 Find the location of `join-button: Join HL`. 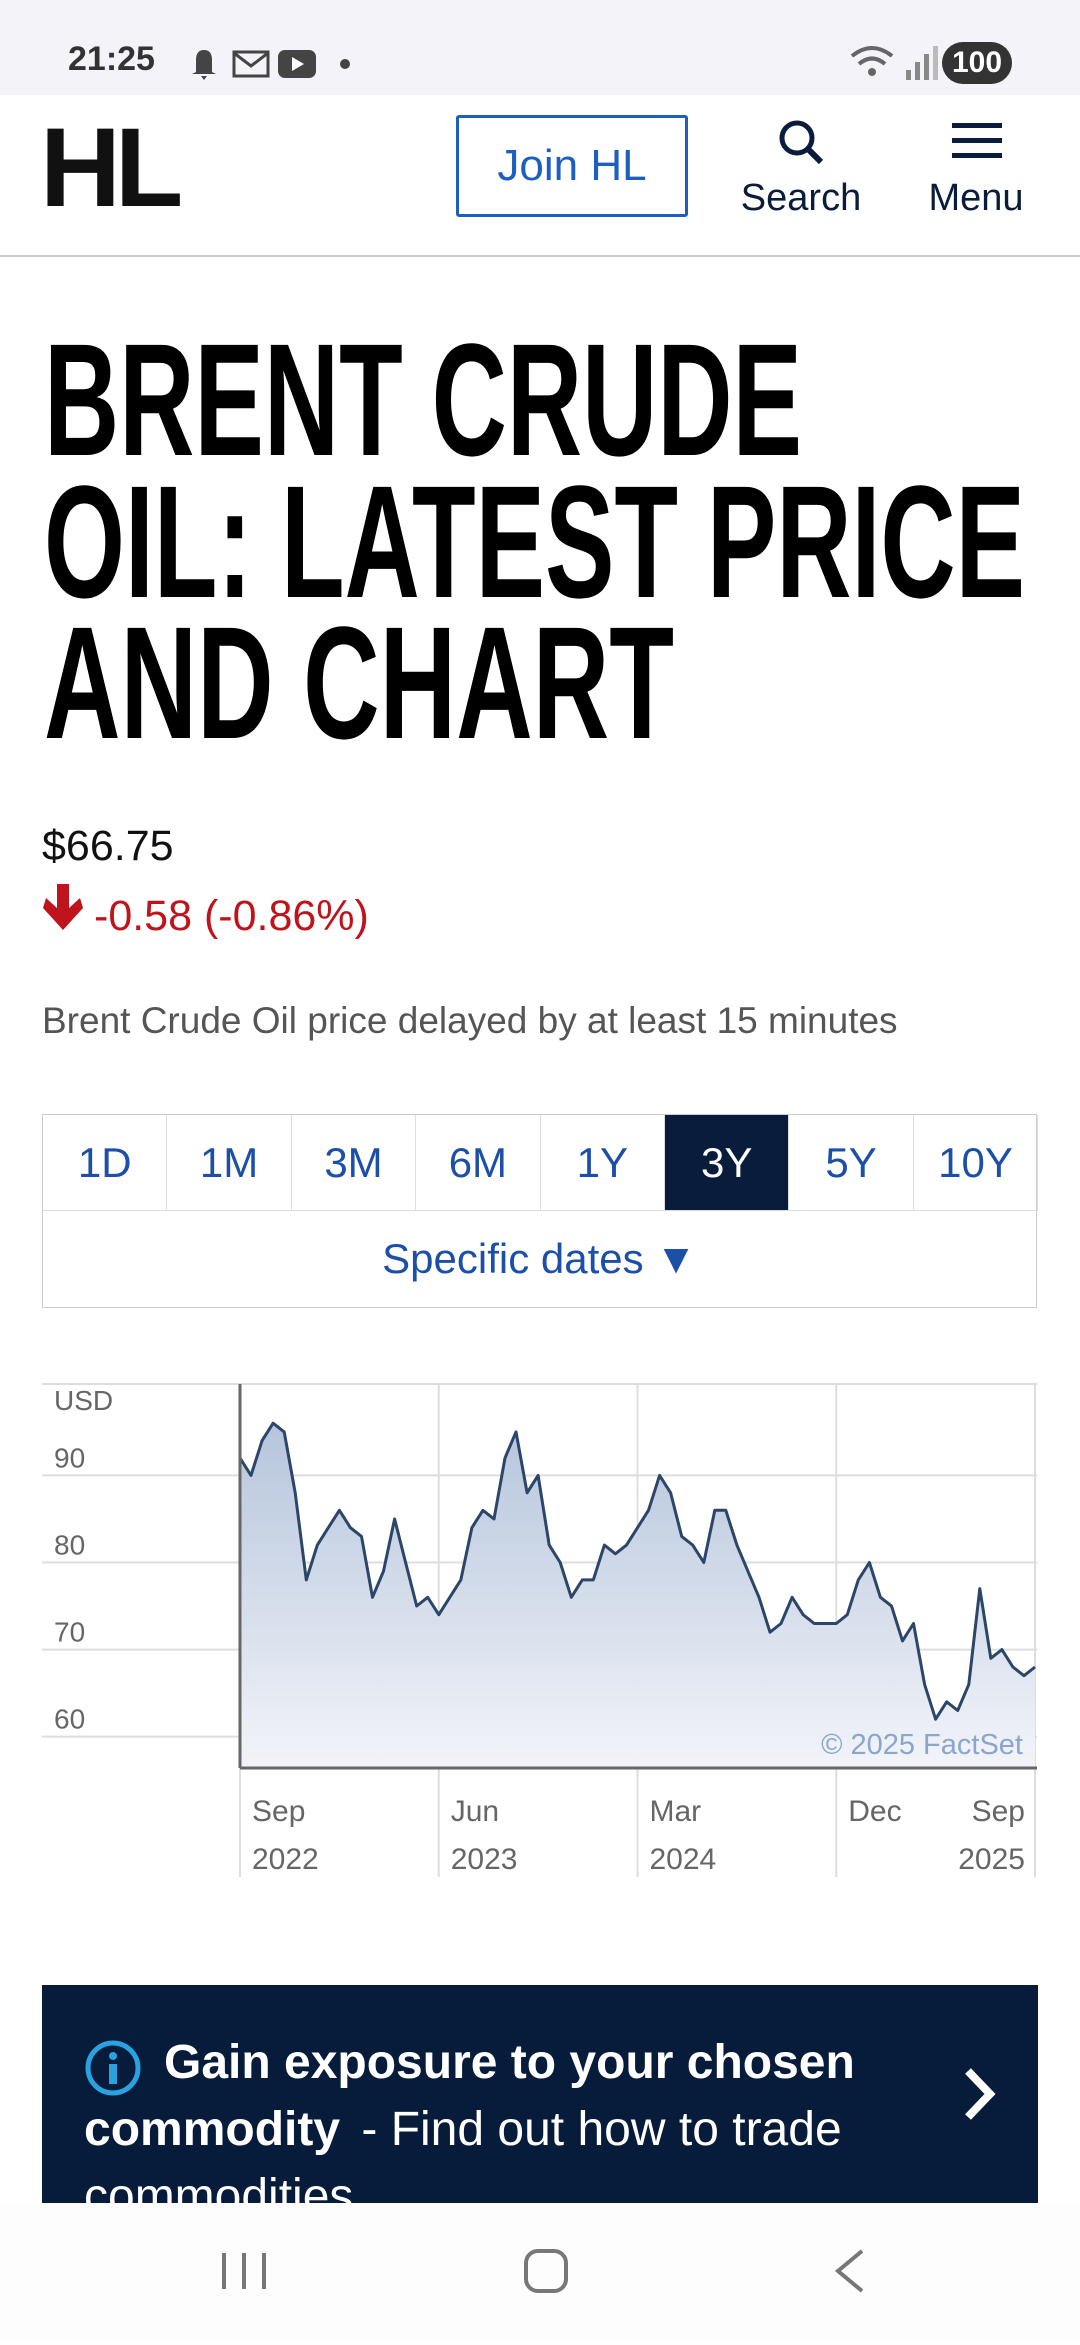

join-button: Join HL is located at coordinates (572, 166).